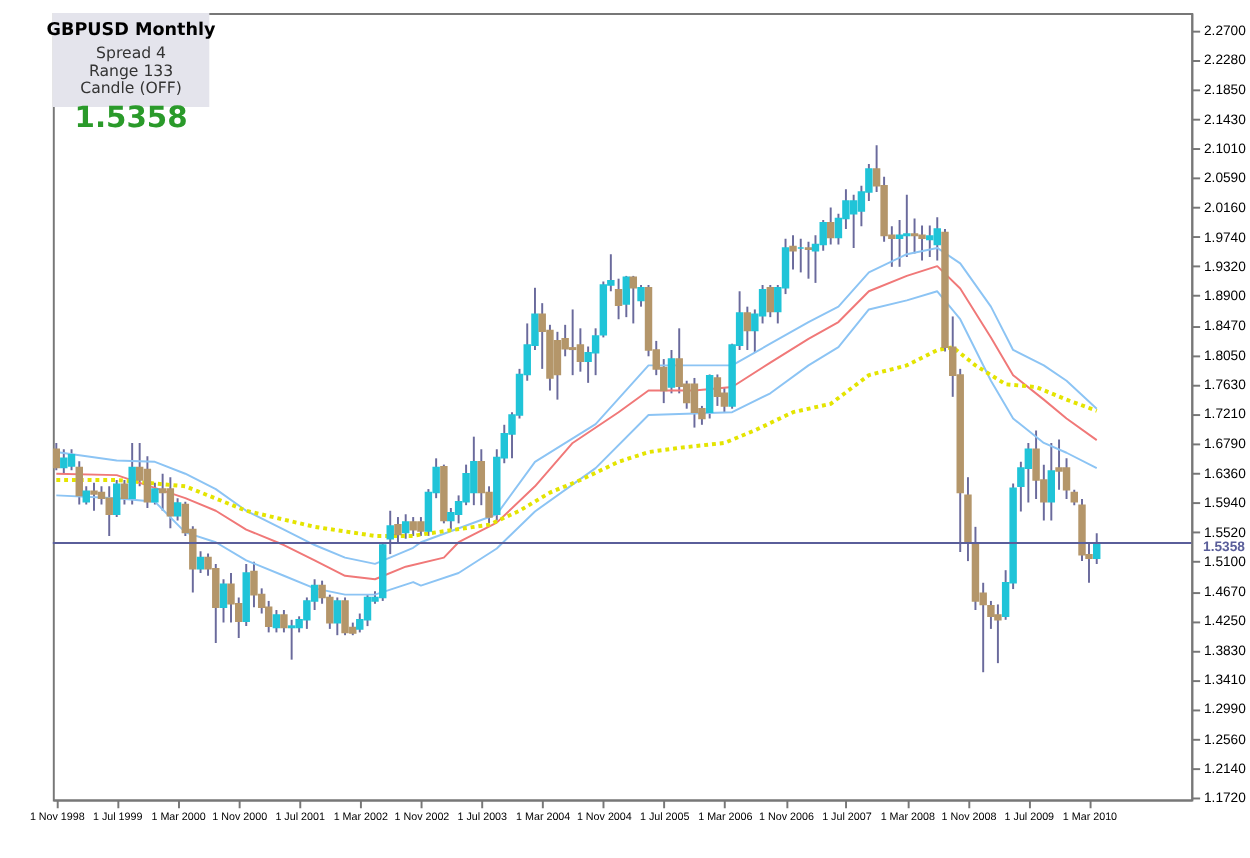 This screenshot has width=1250, height=858. What do you see at coordinates (131, 53) in the screenshot?
I see `annotation: Spread 4` at bounding box center [131, 53].